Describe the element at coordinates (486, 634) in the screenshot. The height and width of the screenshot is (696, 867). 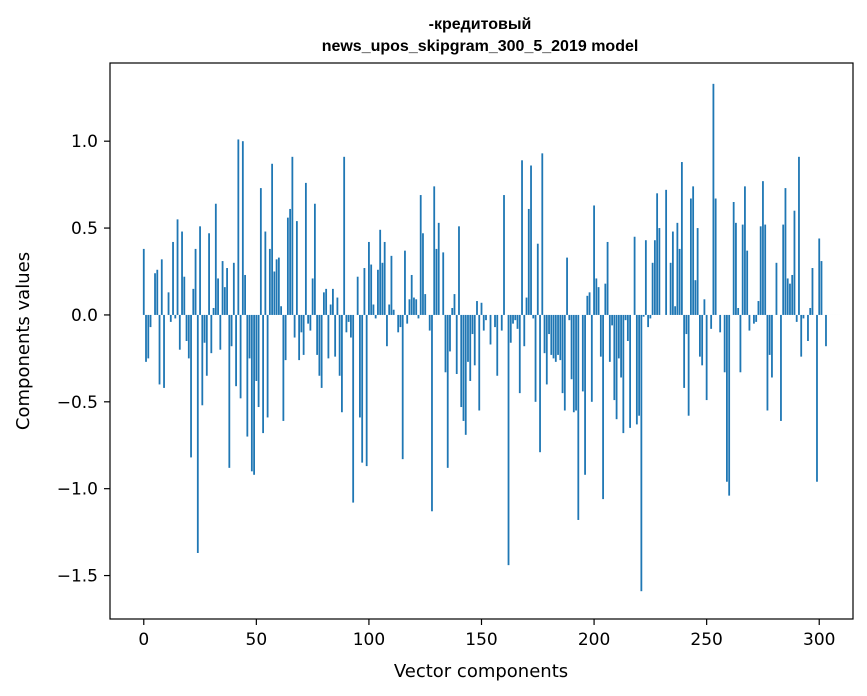
I see `x-axis: 0 50 100 150 200 250 300` at that location.